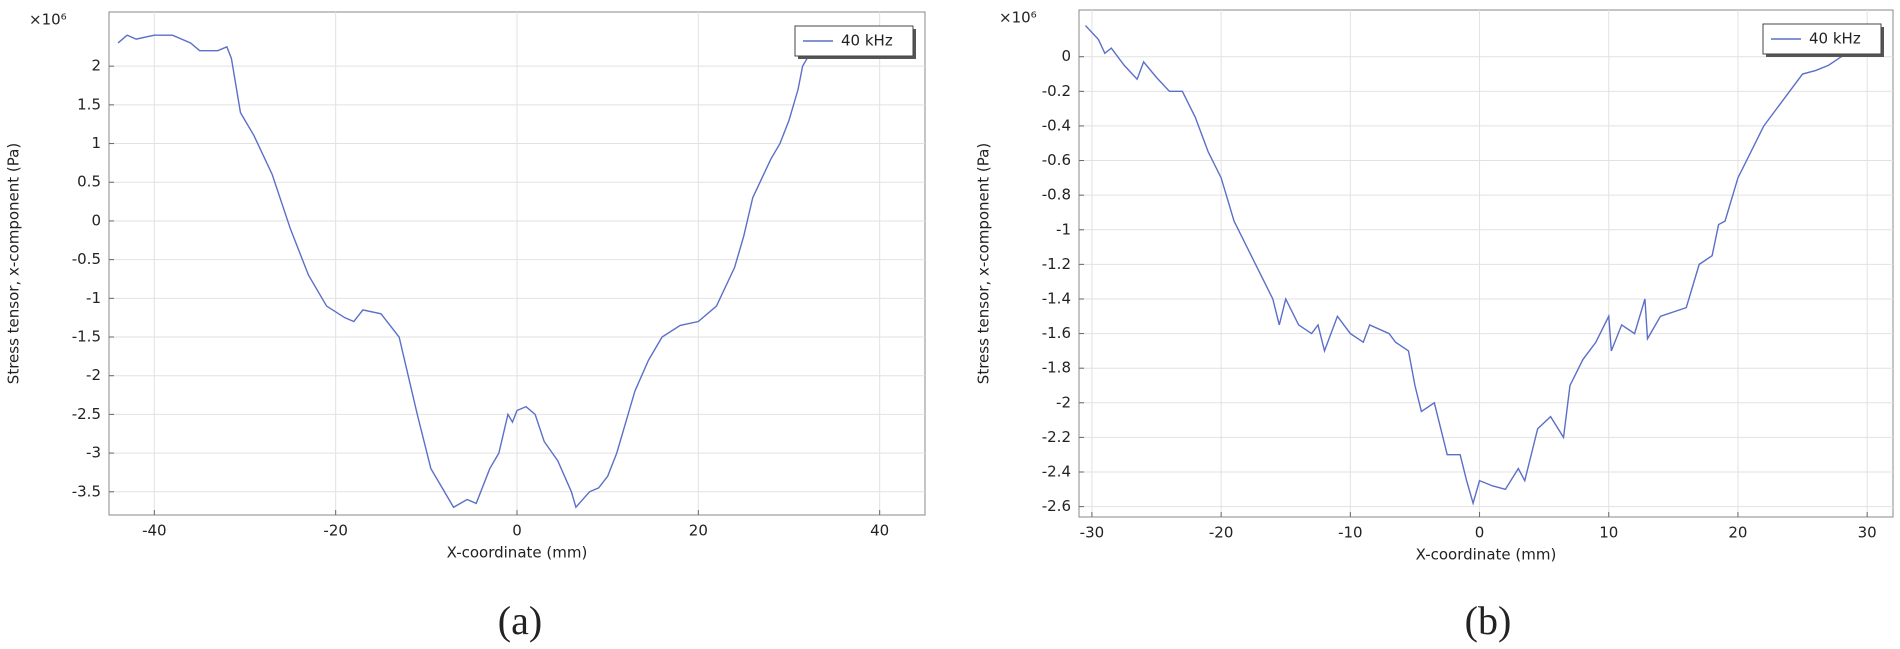  I want to click on y-tick-label: -1.5, so click(86, 337).